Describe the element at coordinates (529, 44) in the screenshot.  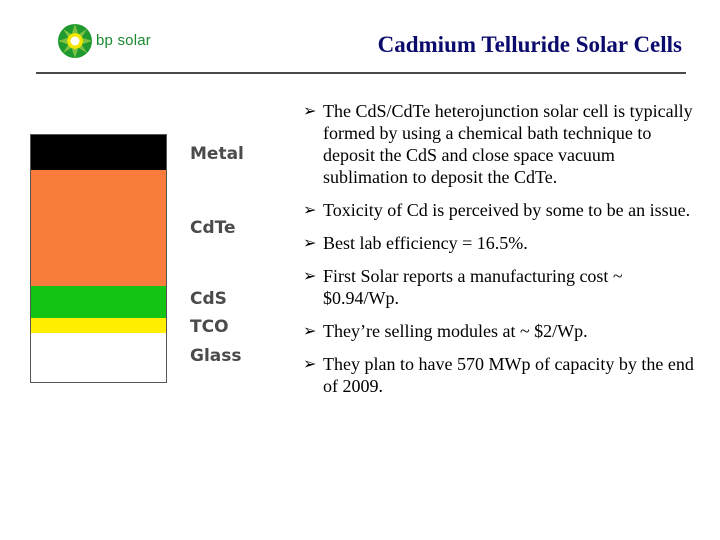
I see `slide-title: Cadmium Telluride Solar Cells` at that location.